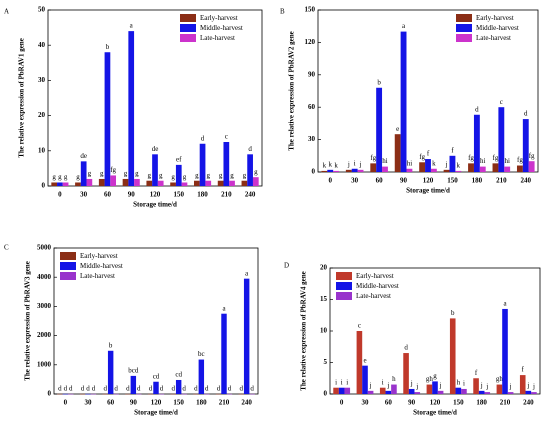 This screenshot has height=421, width=550. Describe the element at coordinates (156, 403) in the screenshot. I see `x-tick-label: 120` at that location.